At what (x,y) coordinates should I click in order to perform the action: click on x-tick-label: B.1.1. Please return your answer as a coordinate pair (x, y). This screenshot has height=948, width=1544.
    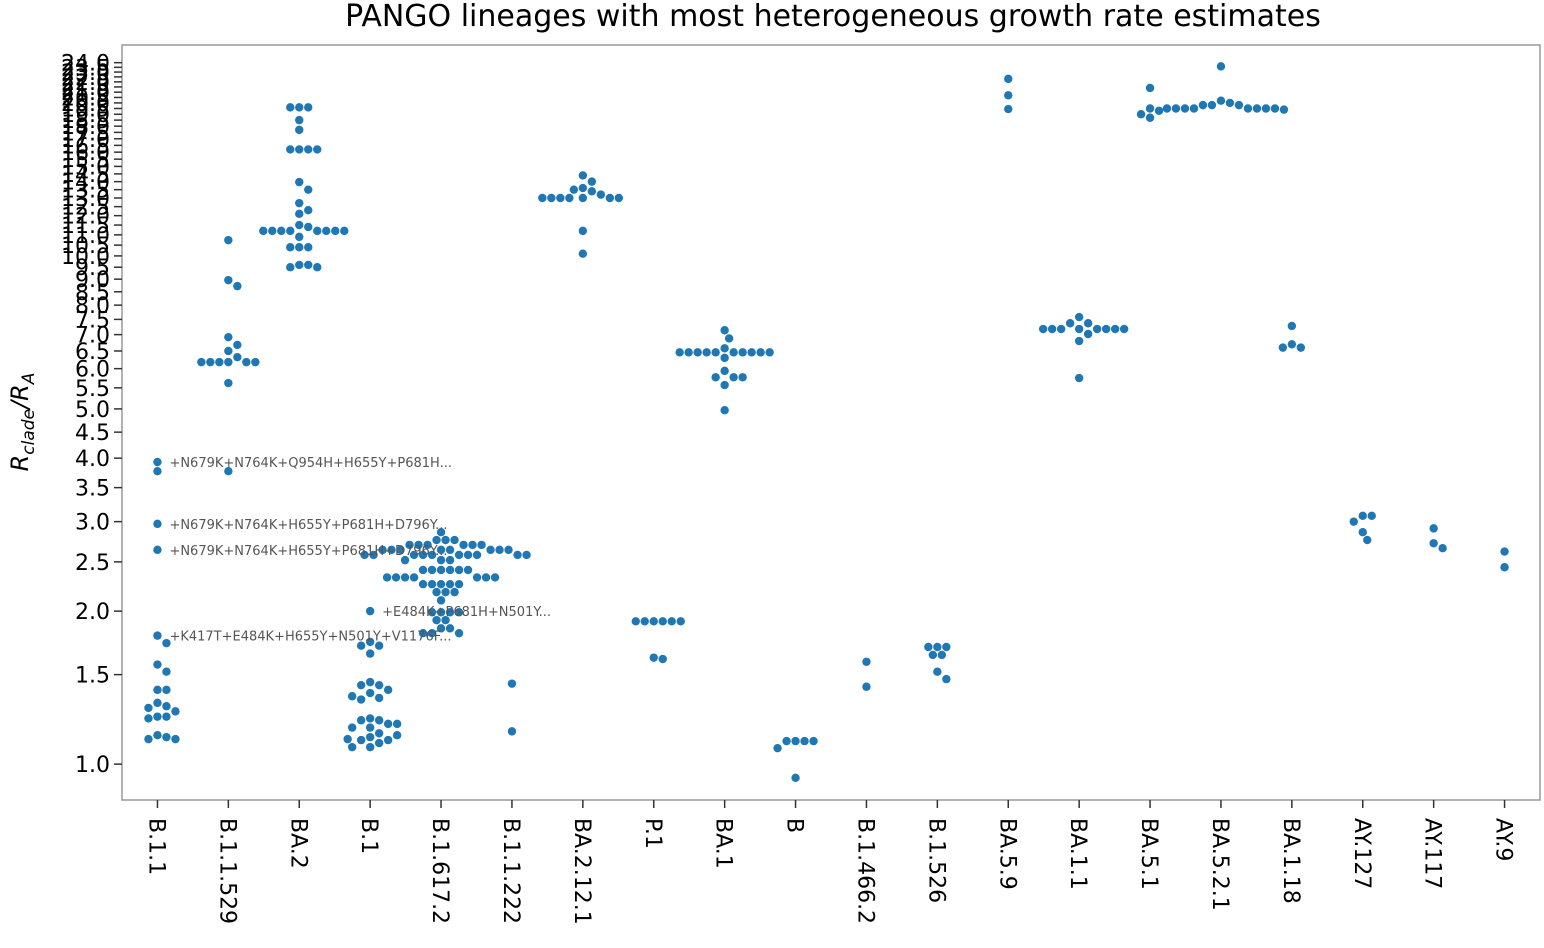
    Looking at the image, I should click on (155, 846).